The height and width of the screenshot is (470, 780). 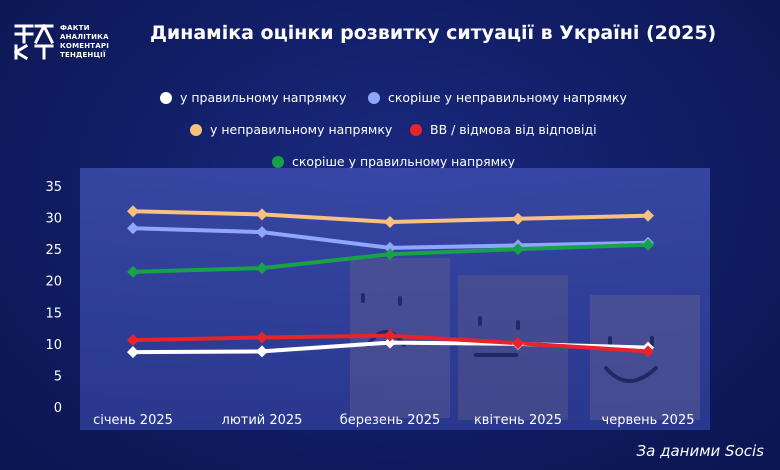 What do you see at coordinates (301, 129) in the screenshot?
I see `legend-label: у неправильному напрямку` at bounding box center [301, 129].